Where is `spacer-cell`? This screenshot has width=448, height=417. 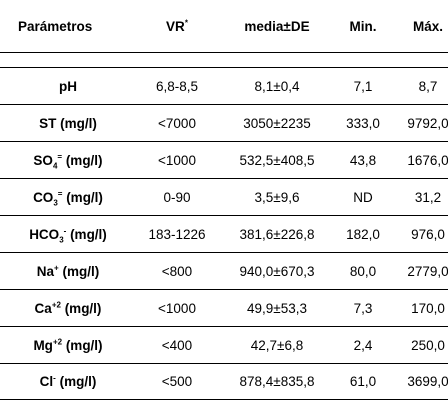
spacer-cell is located at coordinates (224, 60).